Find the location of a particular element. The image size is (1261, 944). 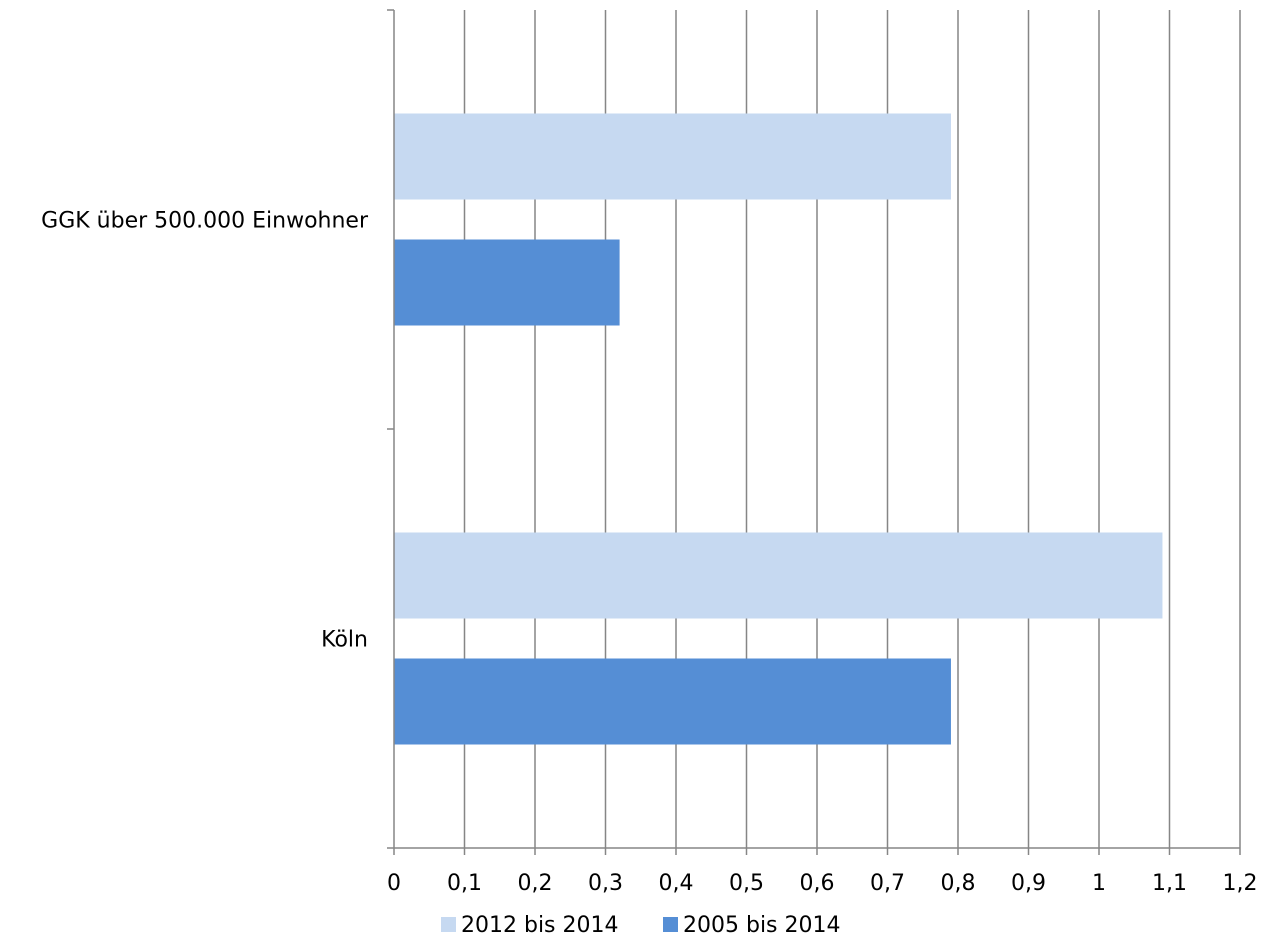

x-tick-label: 1,2 is located at coordinates (1240, 883).